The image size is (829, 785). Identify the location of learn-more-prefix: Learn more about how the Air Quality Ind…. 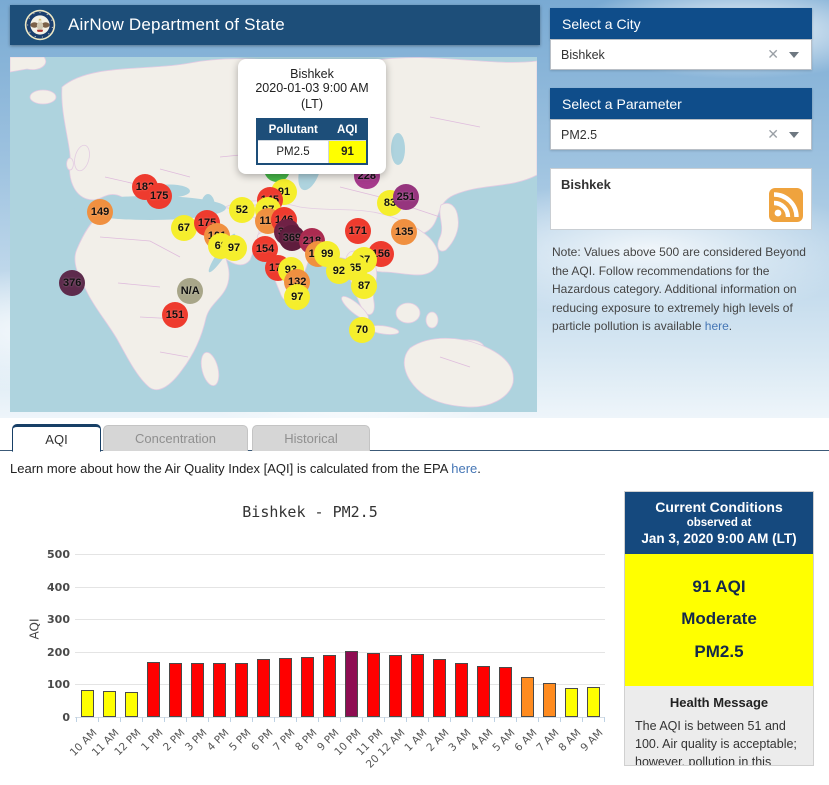
(231, 468).